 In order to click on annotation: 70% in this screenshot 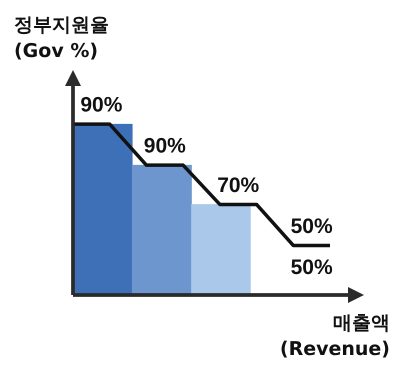, I will do `click(238, 185)`.